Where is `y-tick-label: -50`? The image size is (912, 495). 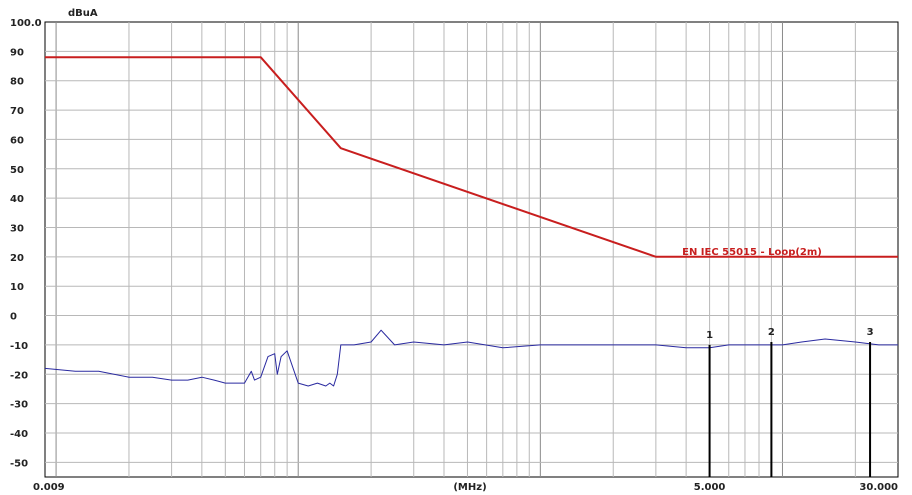
y-tick-label: -50 is located at coordinates (19, 463).